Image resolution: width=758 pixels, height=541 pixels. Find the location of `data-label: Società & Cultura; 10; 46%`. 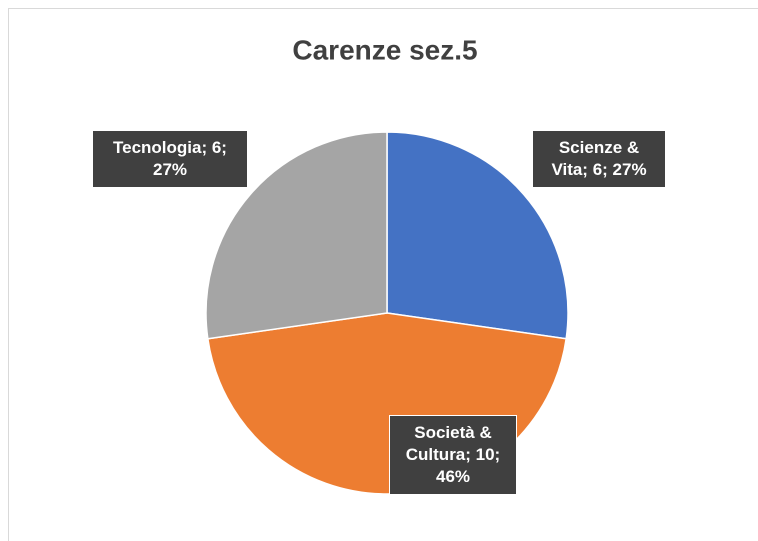

data-label: Società & Cultura; 10; 46% is located at coordinates (453, 455).